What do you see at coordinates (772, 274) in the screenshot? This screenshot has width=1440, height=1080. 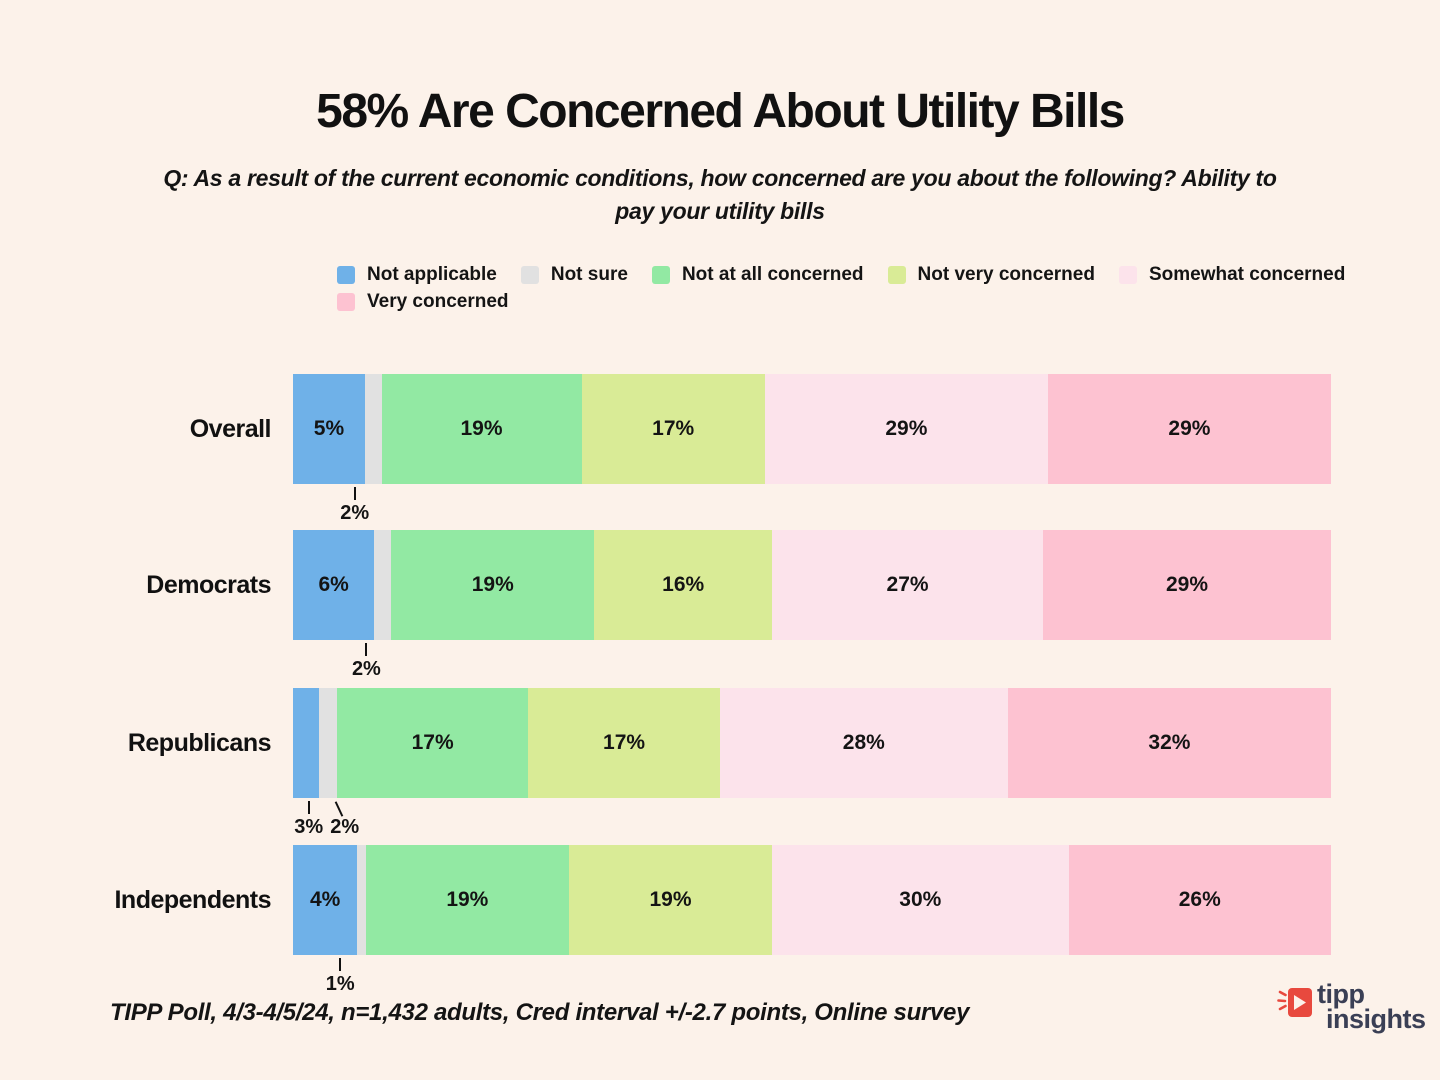 I see `legend-label: Not at all concerned` at bounding box center [772, 274].